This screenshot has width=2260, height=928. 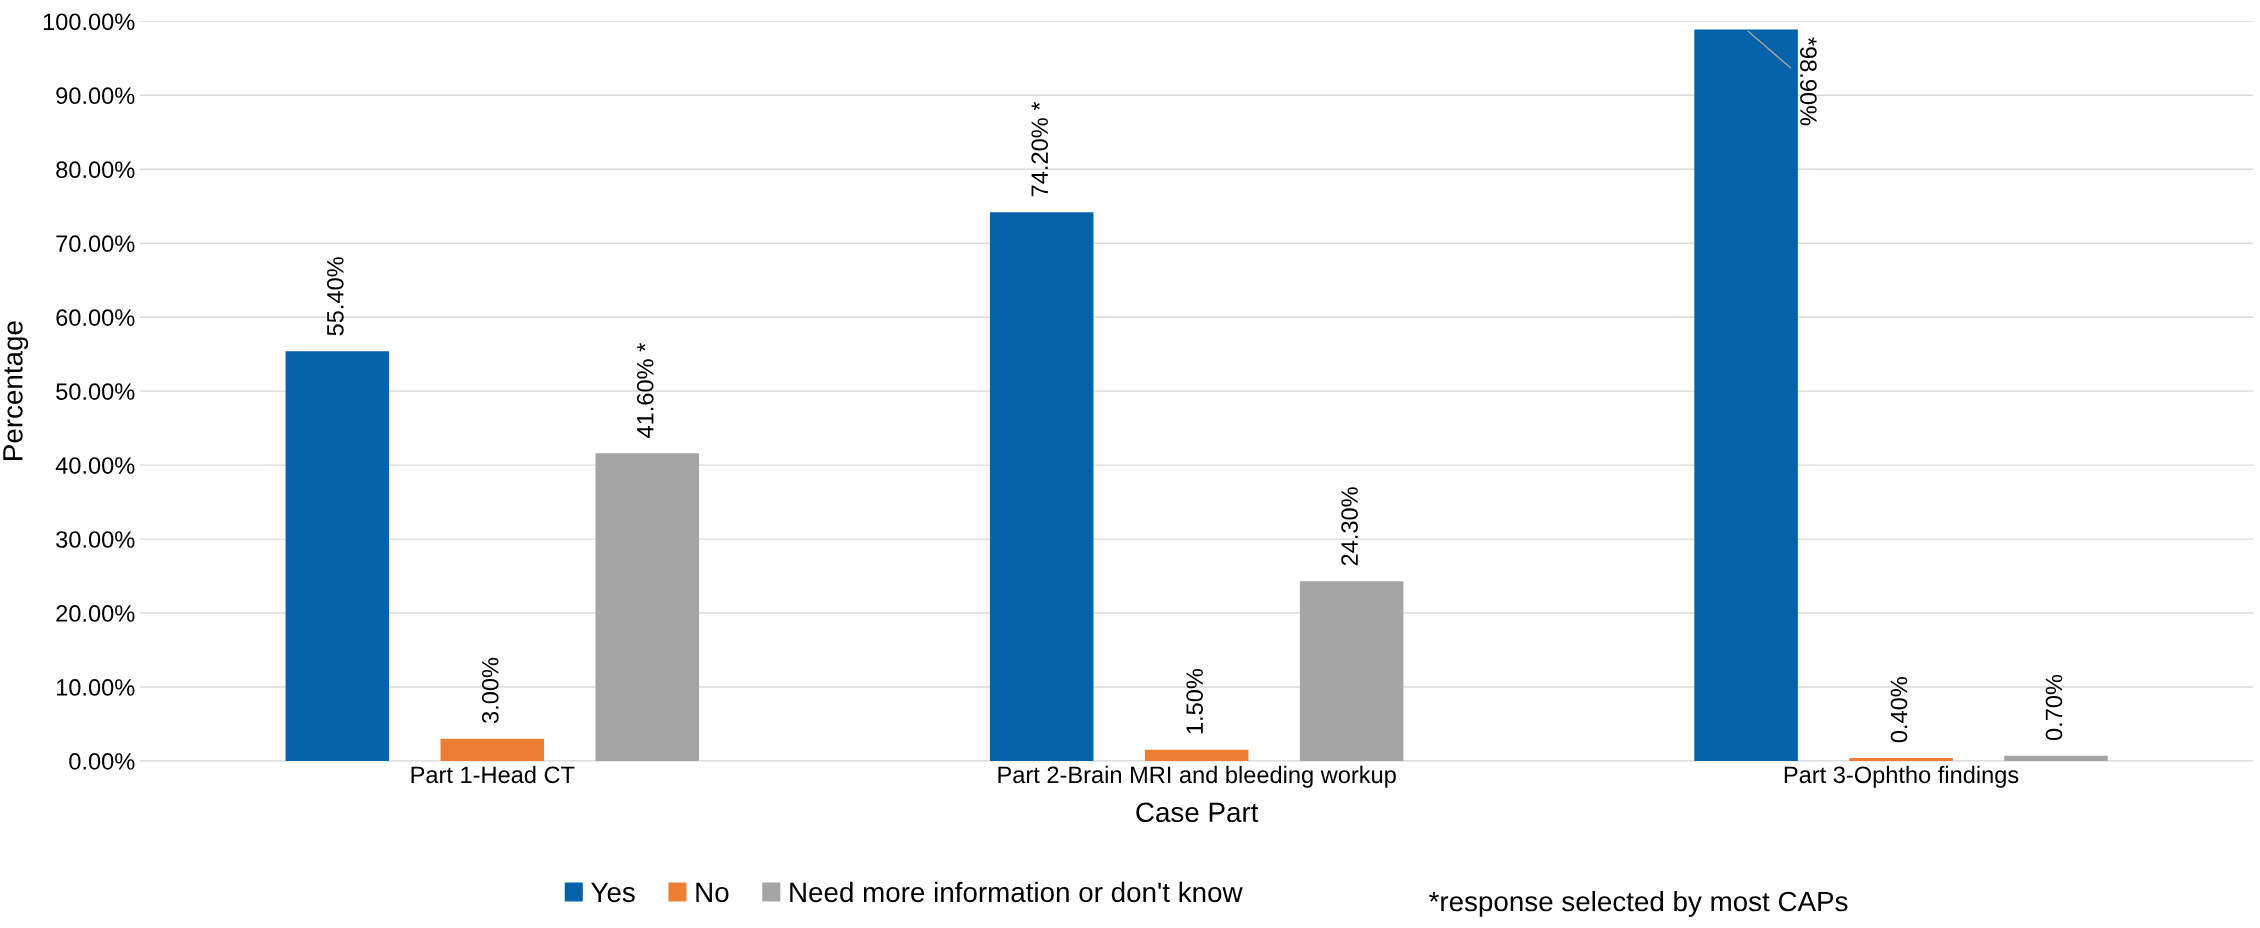 What do you see at coordinates (95, 687) in the screenshot?
I see `y-tick-label: 10.00%` at bounding box center [95, 687].